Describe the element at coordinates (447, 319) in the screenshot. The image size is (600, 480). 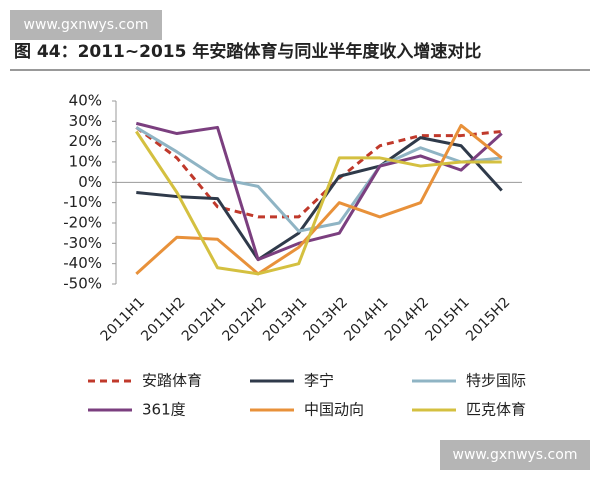
I see `x-tick-label: 2015H1` at that location.